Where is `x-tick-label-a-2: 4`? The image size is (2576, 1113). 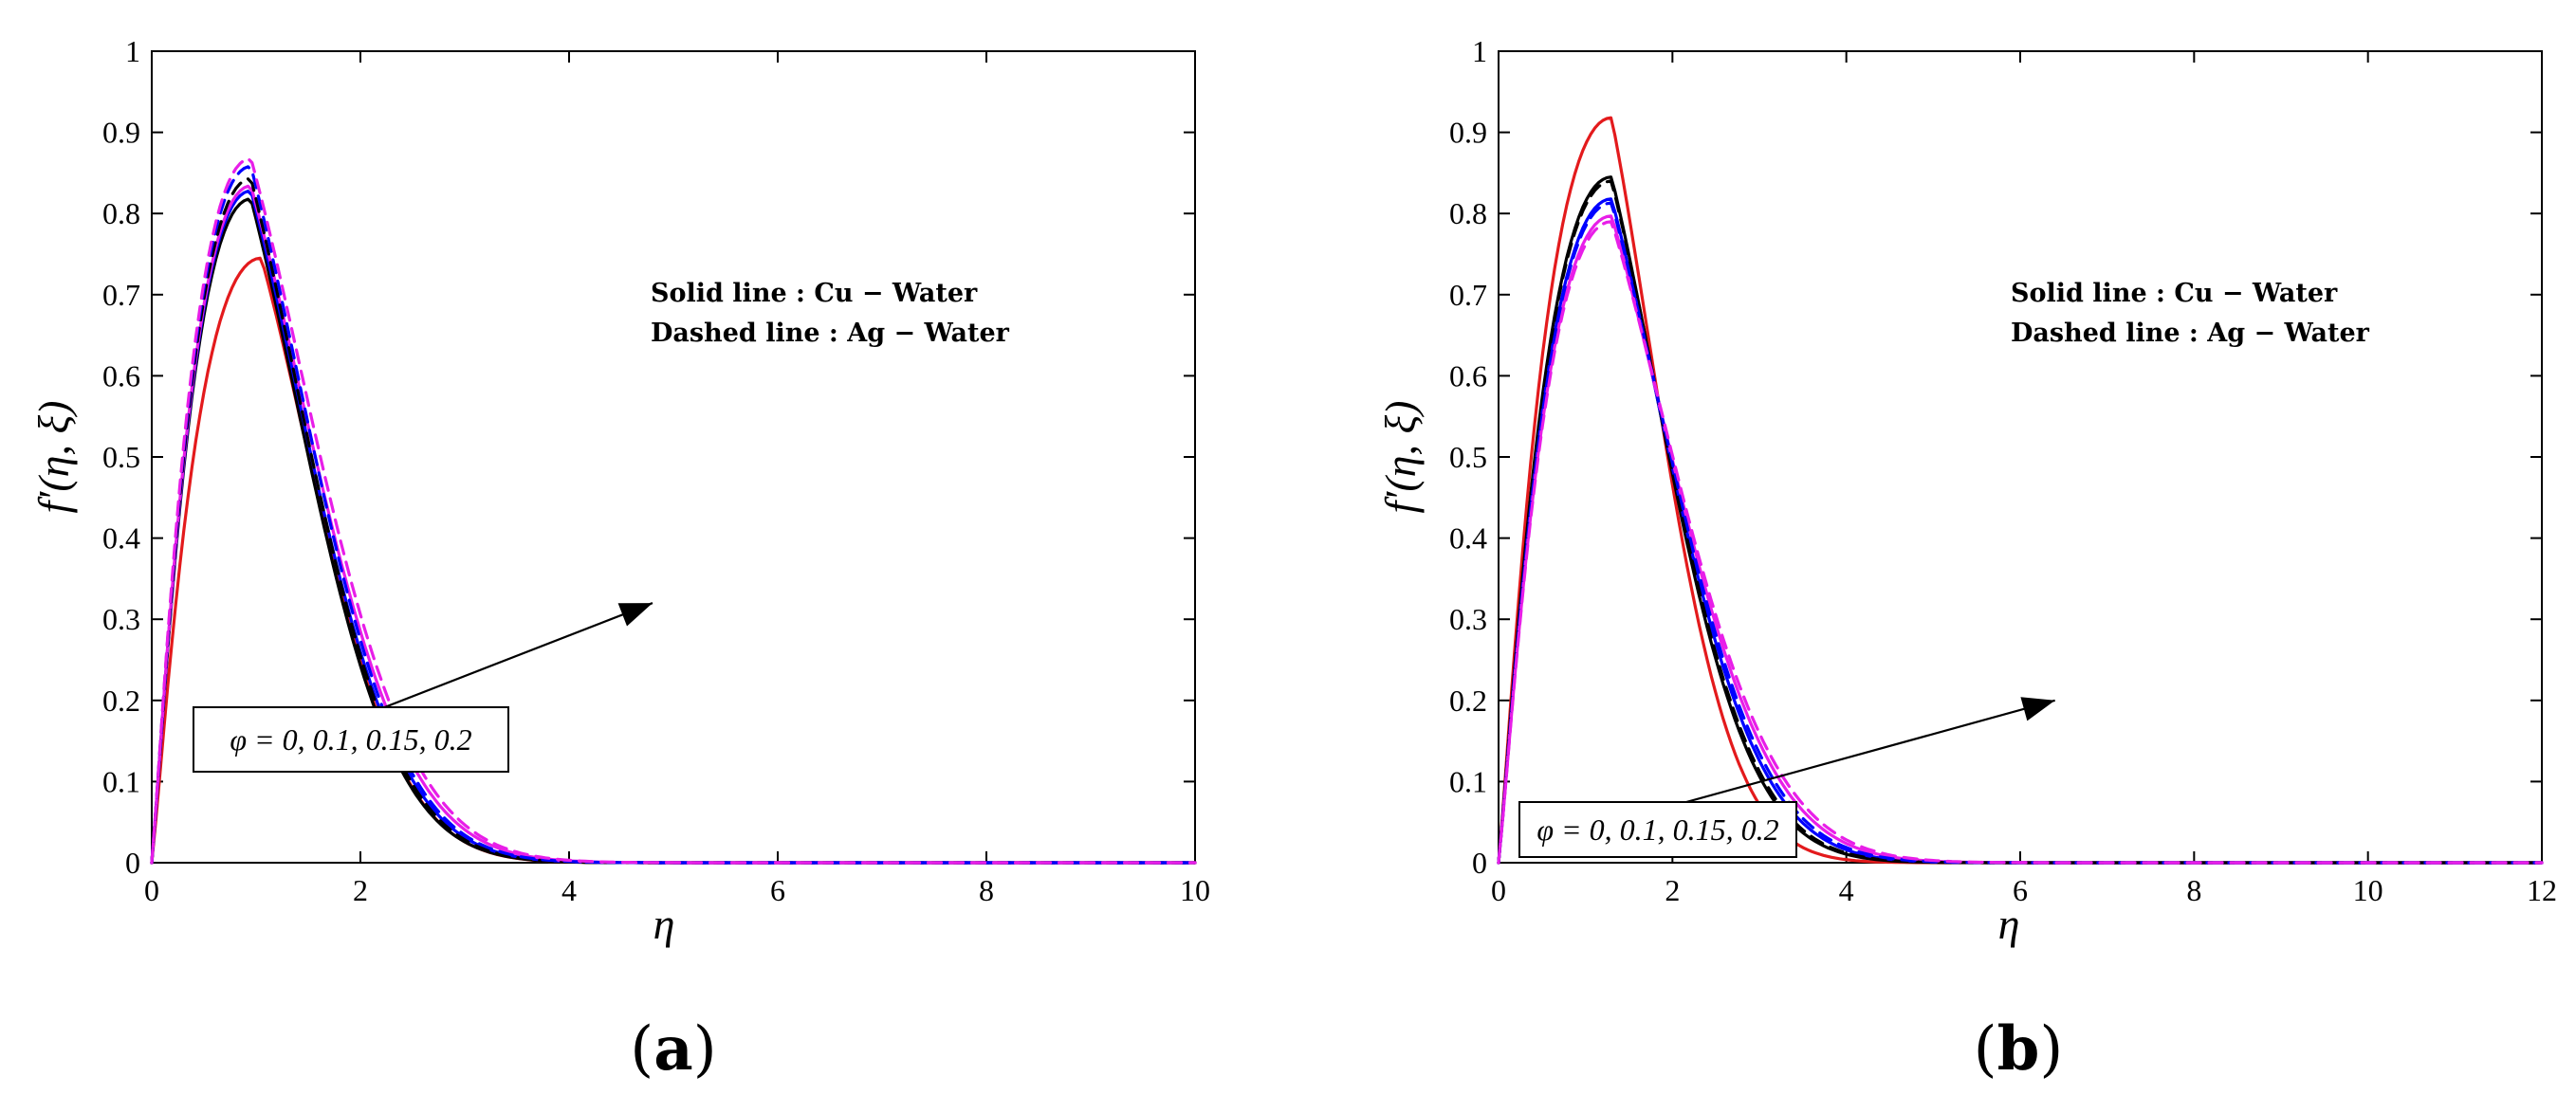
x-tick-label-a-2: 4 is located at coordinates (569, 890).